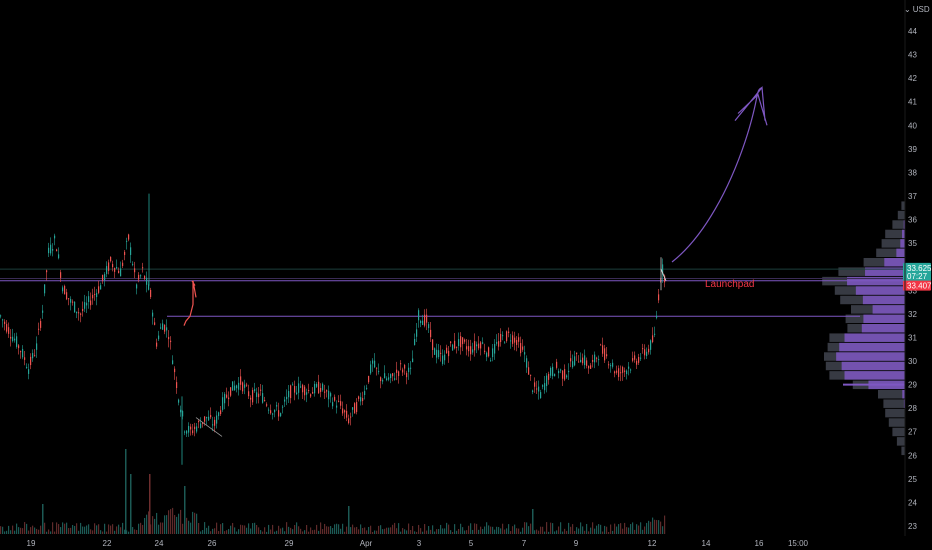 The image size is (932, 550). Describe the element at coordinates (185, 510) in the screenshot. I see `volume-bar-spike` at that location.